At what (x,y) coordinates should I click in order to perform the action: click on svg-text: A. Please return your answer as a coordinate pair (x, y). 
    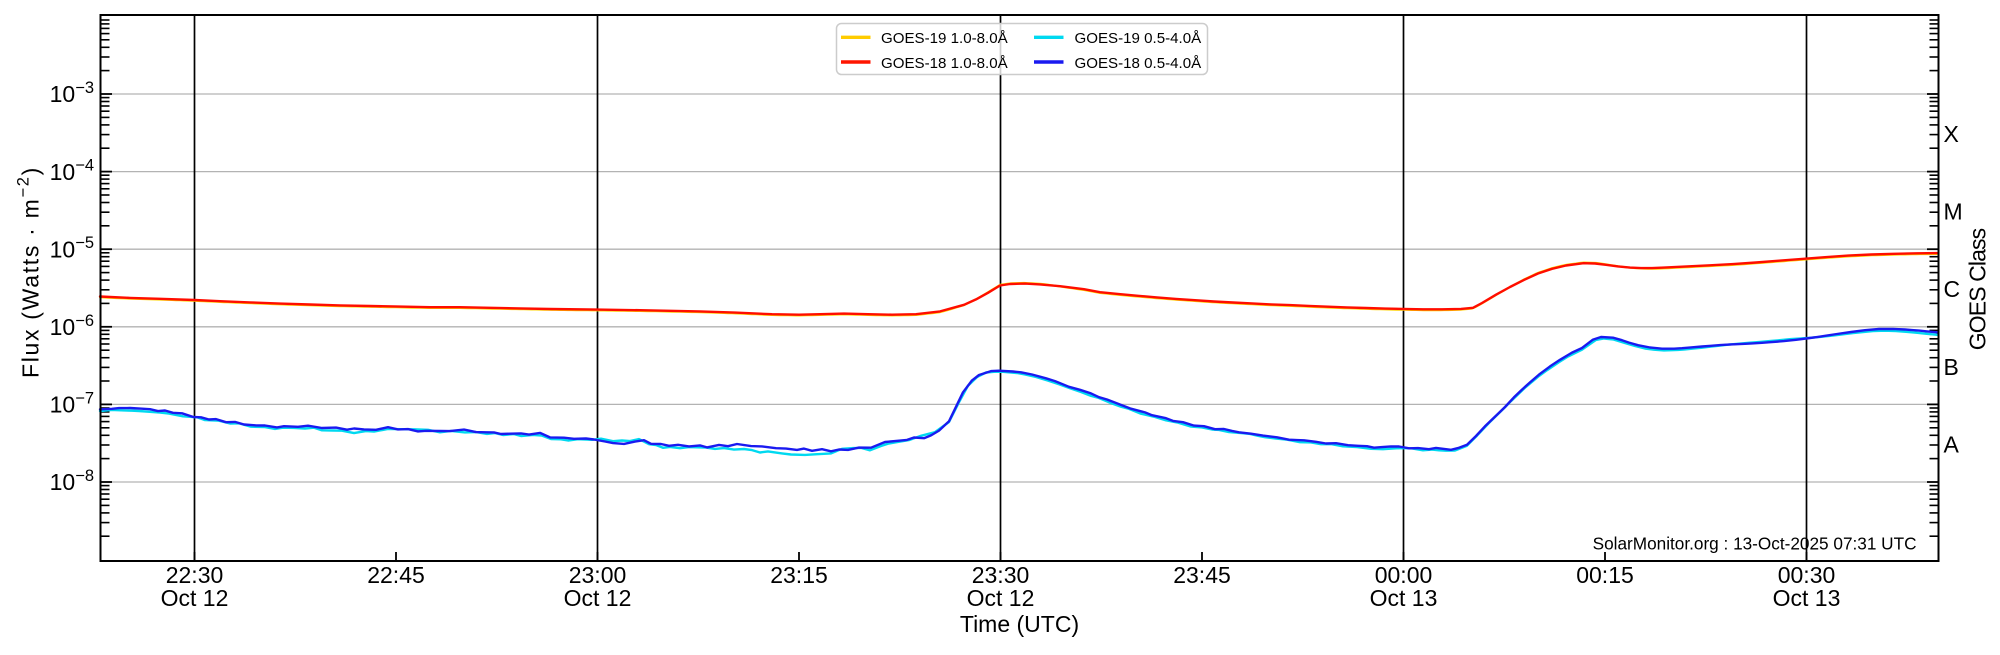
    Looking at the image, I should click on (1952, 444).